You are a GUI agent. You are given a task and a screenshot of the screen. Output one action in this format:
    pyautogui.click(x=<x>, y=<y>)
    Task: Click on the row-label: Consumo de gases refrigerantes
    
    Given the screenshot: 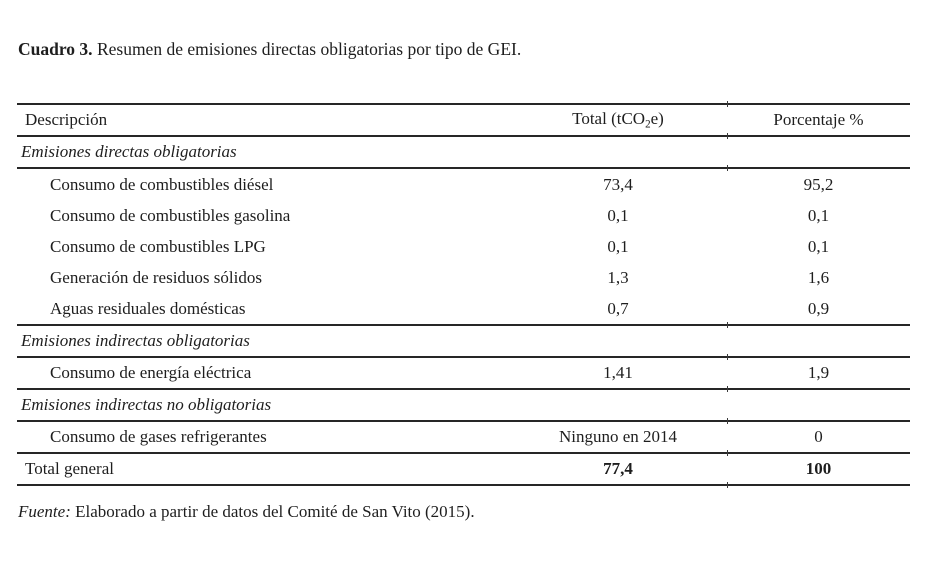 What is the action you would take?
    pyautogui.click(x=158, y=436)
    